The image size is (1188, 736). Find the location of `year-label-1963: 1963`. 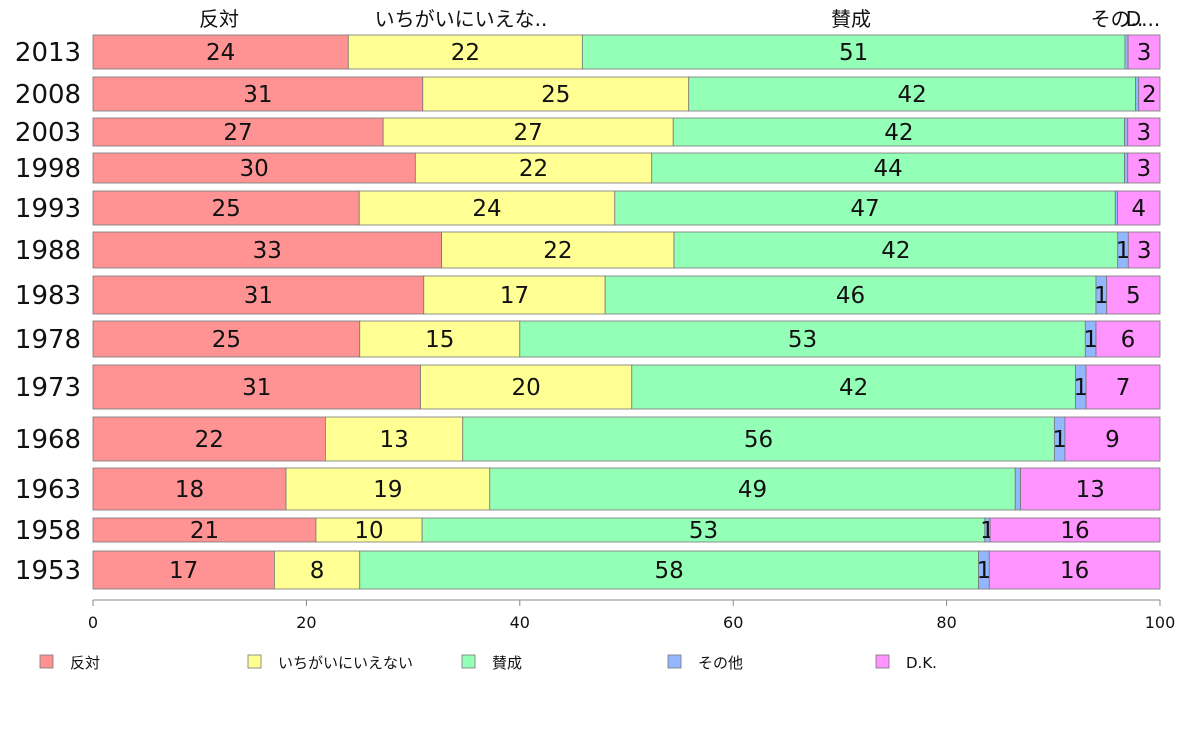

year-label-1963: 1963 is located at coordinates (48, 490).